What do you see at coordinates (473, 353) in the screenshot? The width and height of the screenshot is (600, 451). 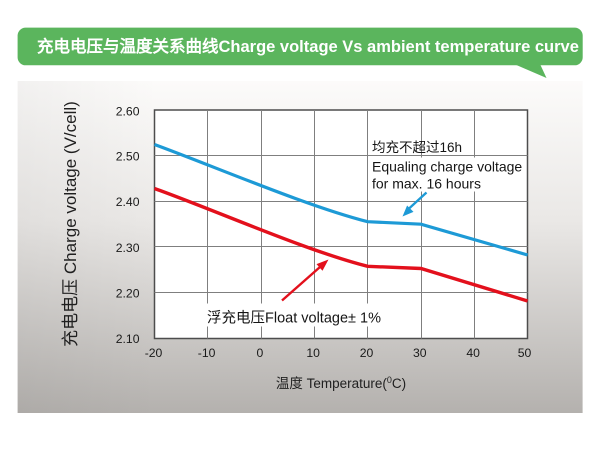 I see `svg-text: 40` at bounding box center [473, 353].